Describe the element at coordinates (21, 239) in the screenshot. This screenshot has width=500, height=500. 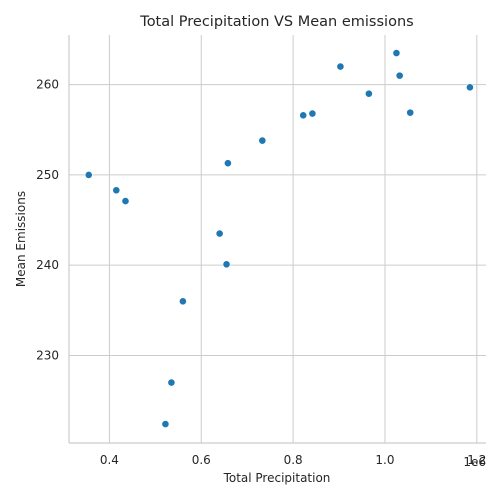
I see `y-axis-label: Mean Emissions` at that location.